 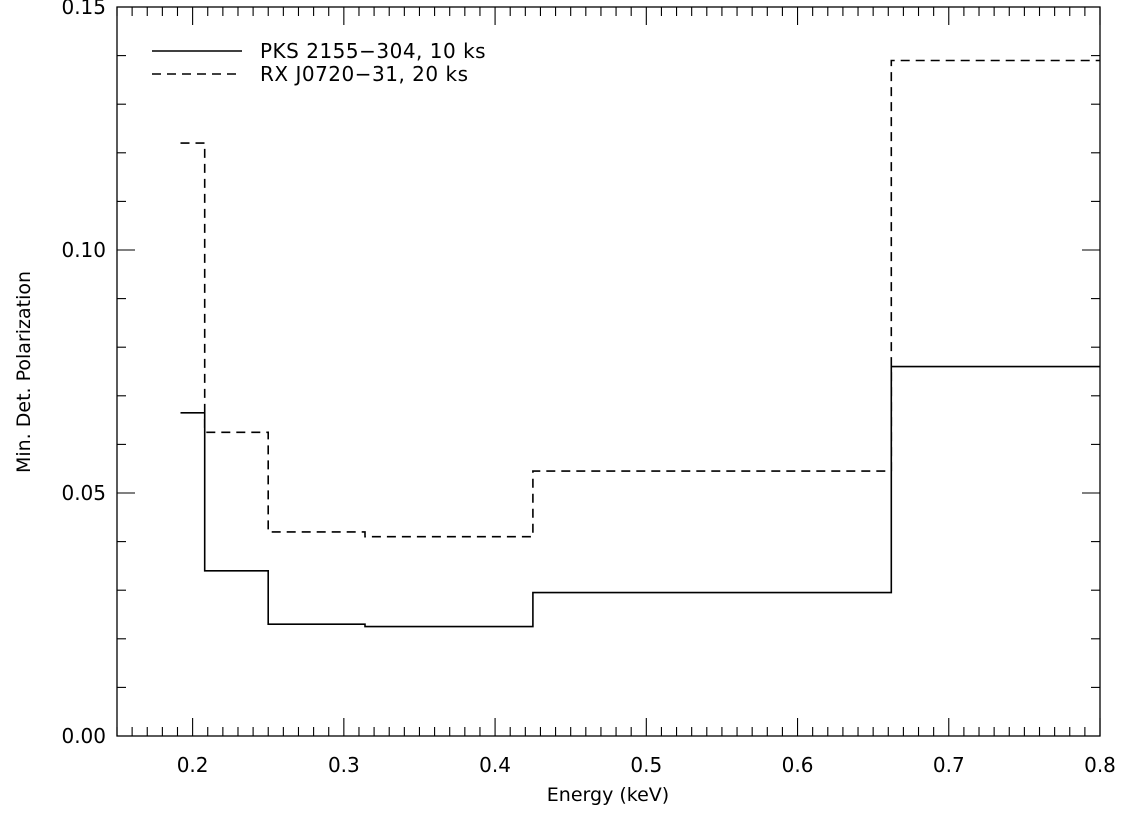 I want to click on y-tick-label: 0.15, so click(x=83, y=9).